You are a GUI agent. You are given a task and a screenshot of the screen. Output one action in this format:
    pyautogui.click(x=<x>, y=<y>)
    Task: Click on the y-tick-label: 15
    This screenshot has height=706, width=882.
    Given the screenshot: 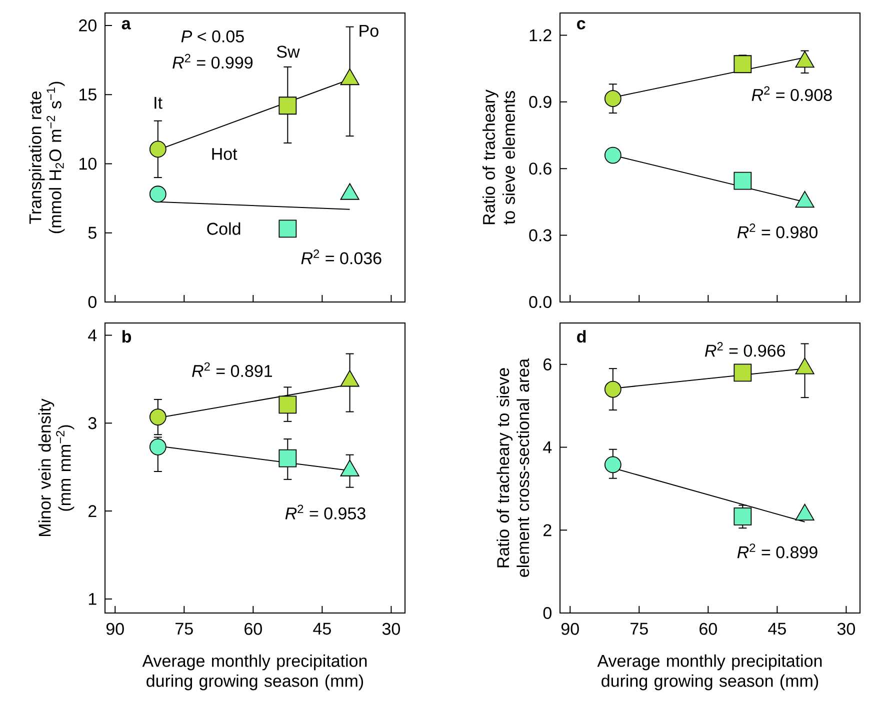 What is the action you would take?
    pyautogui.click(x=88, y=94)
    